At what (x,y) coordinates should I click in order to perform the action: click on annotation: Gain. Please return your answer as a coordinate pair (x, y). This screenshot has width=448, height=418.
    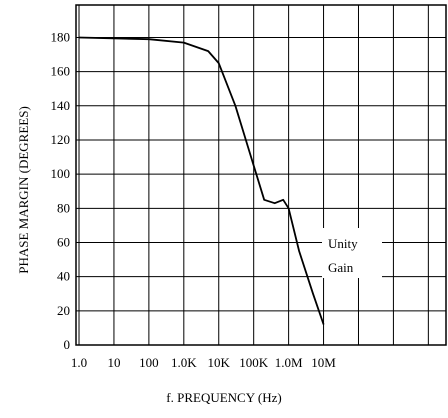
    Looking at the image, I should click on (341, 267).